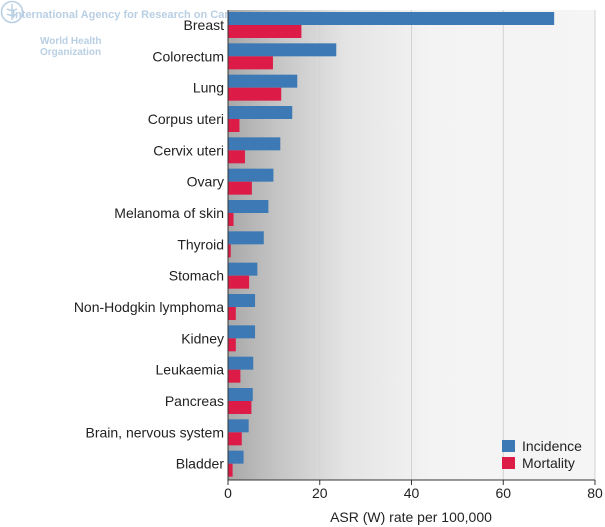 The height and width of the screenshot is (527, 605). Describe the element at coordinates (412, 493) in the screenshot. I see `x-tick-label: 40` at that location.